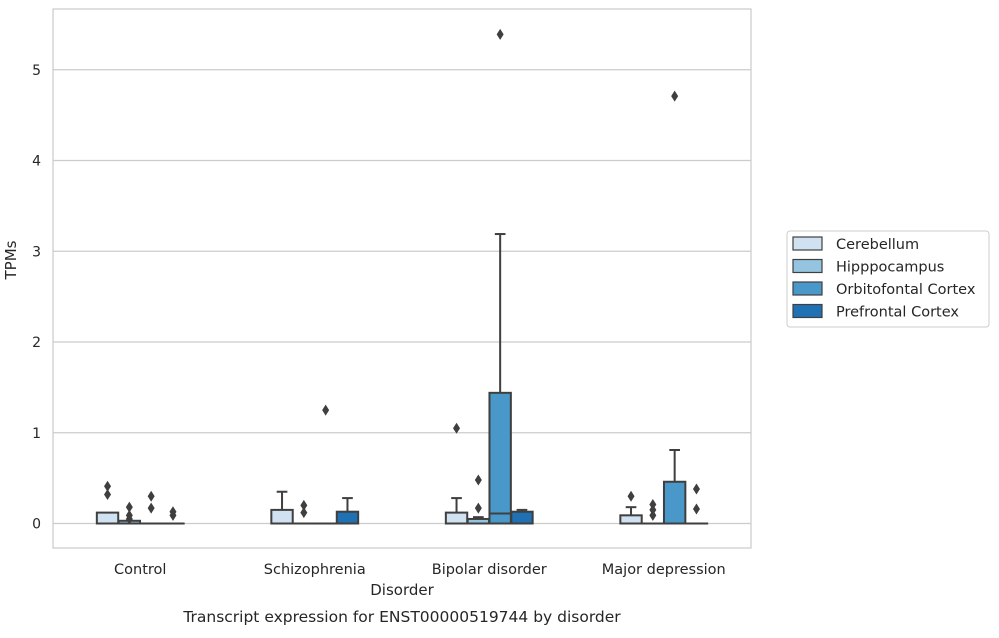 The image size is (999, 638). I want to click on y-tick-label: 1, so click(36, 434).